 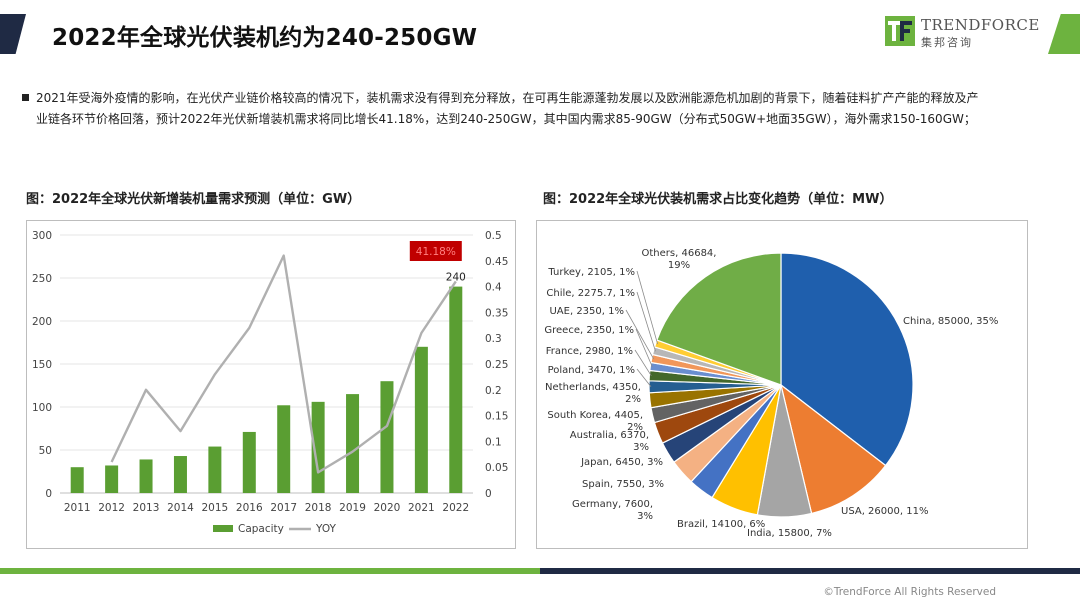 I want to click on x-tick-label: 2021, so click(x=421, y=508).